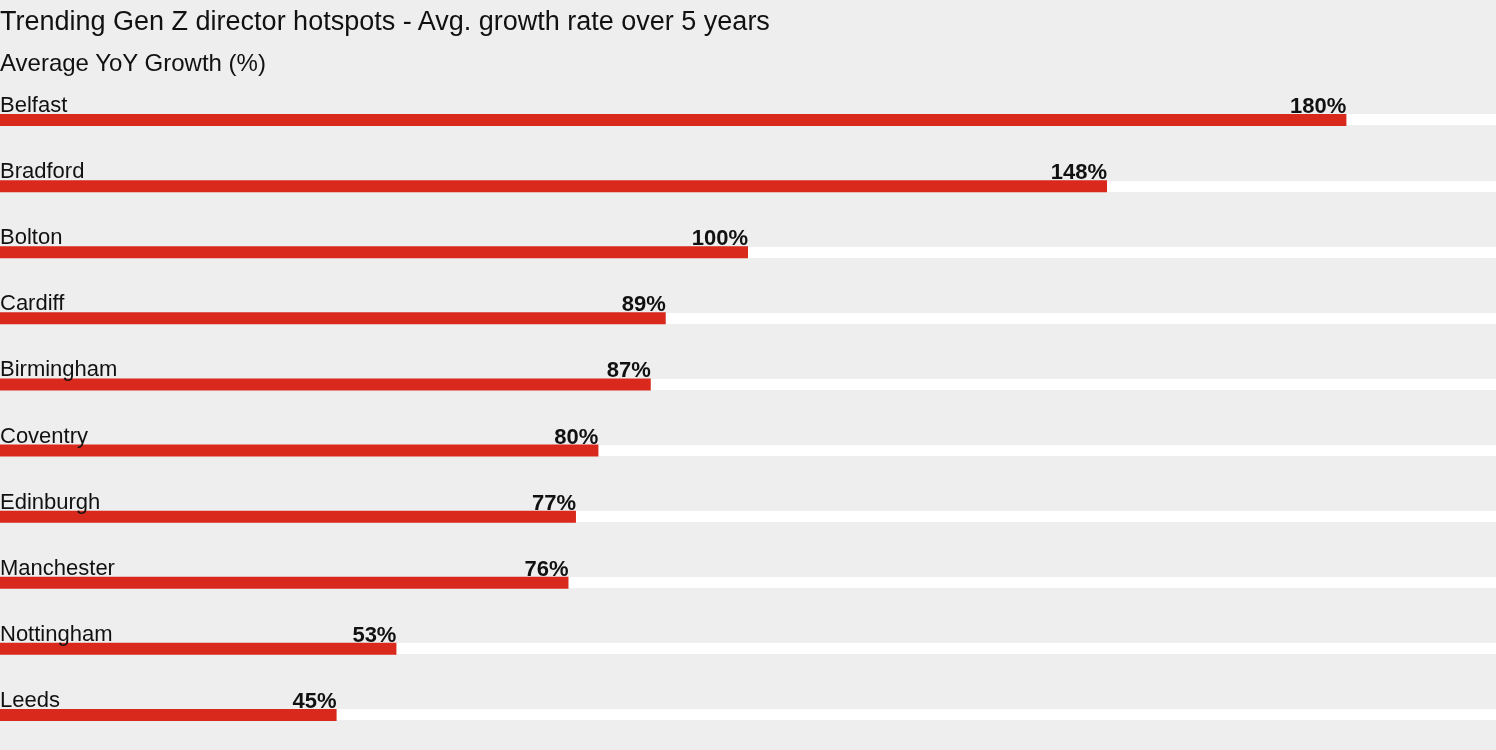  Describe the element at coordinates (168, 714) in the screenshot. I see `bar` at that location.